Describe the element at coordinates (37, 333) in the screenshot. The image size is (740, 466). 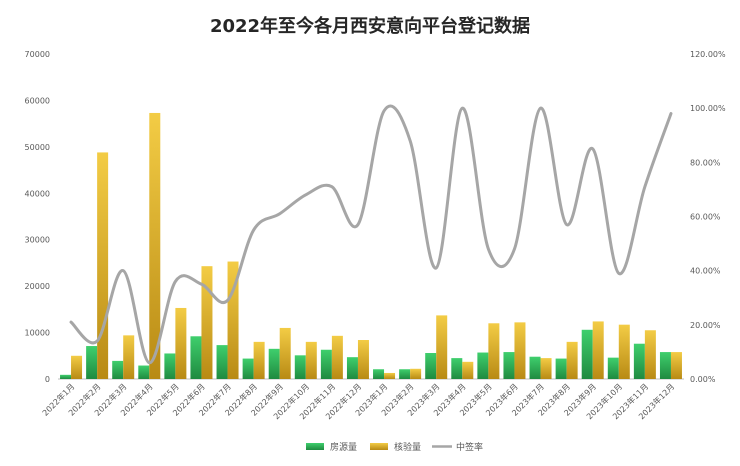
I see `y-left-tick-label: 10000` at that location.